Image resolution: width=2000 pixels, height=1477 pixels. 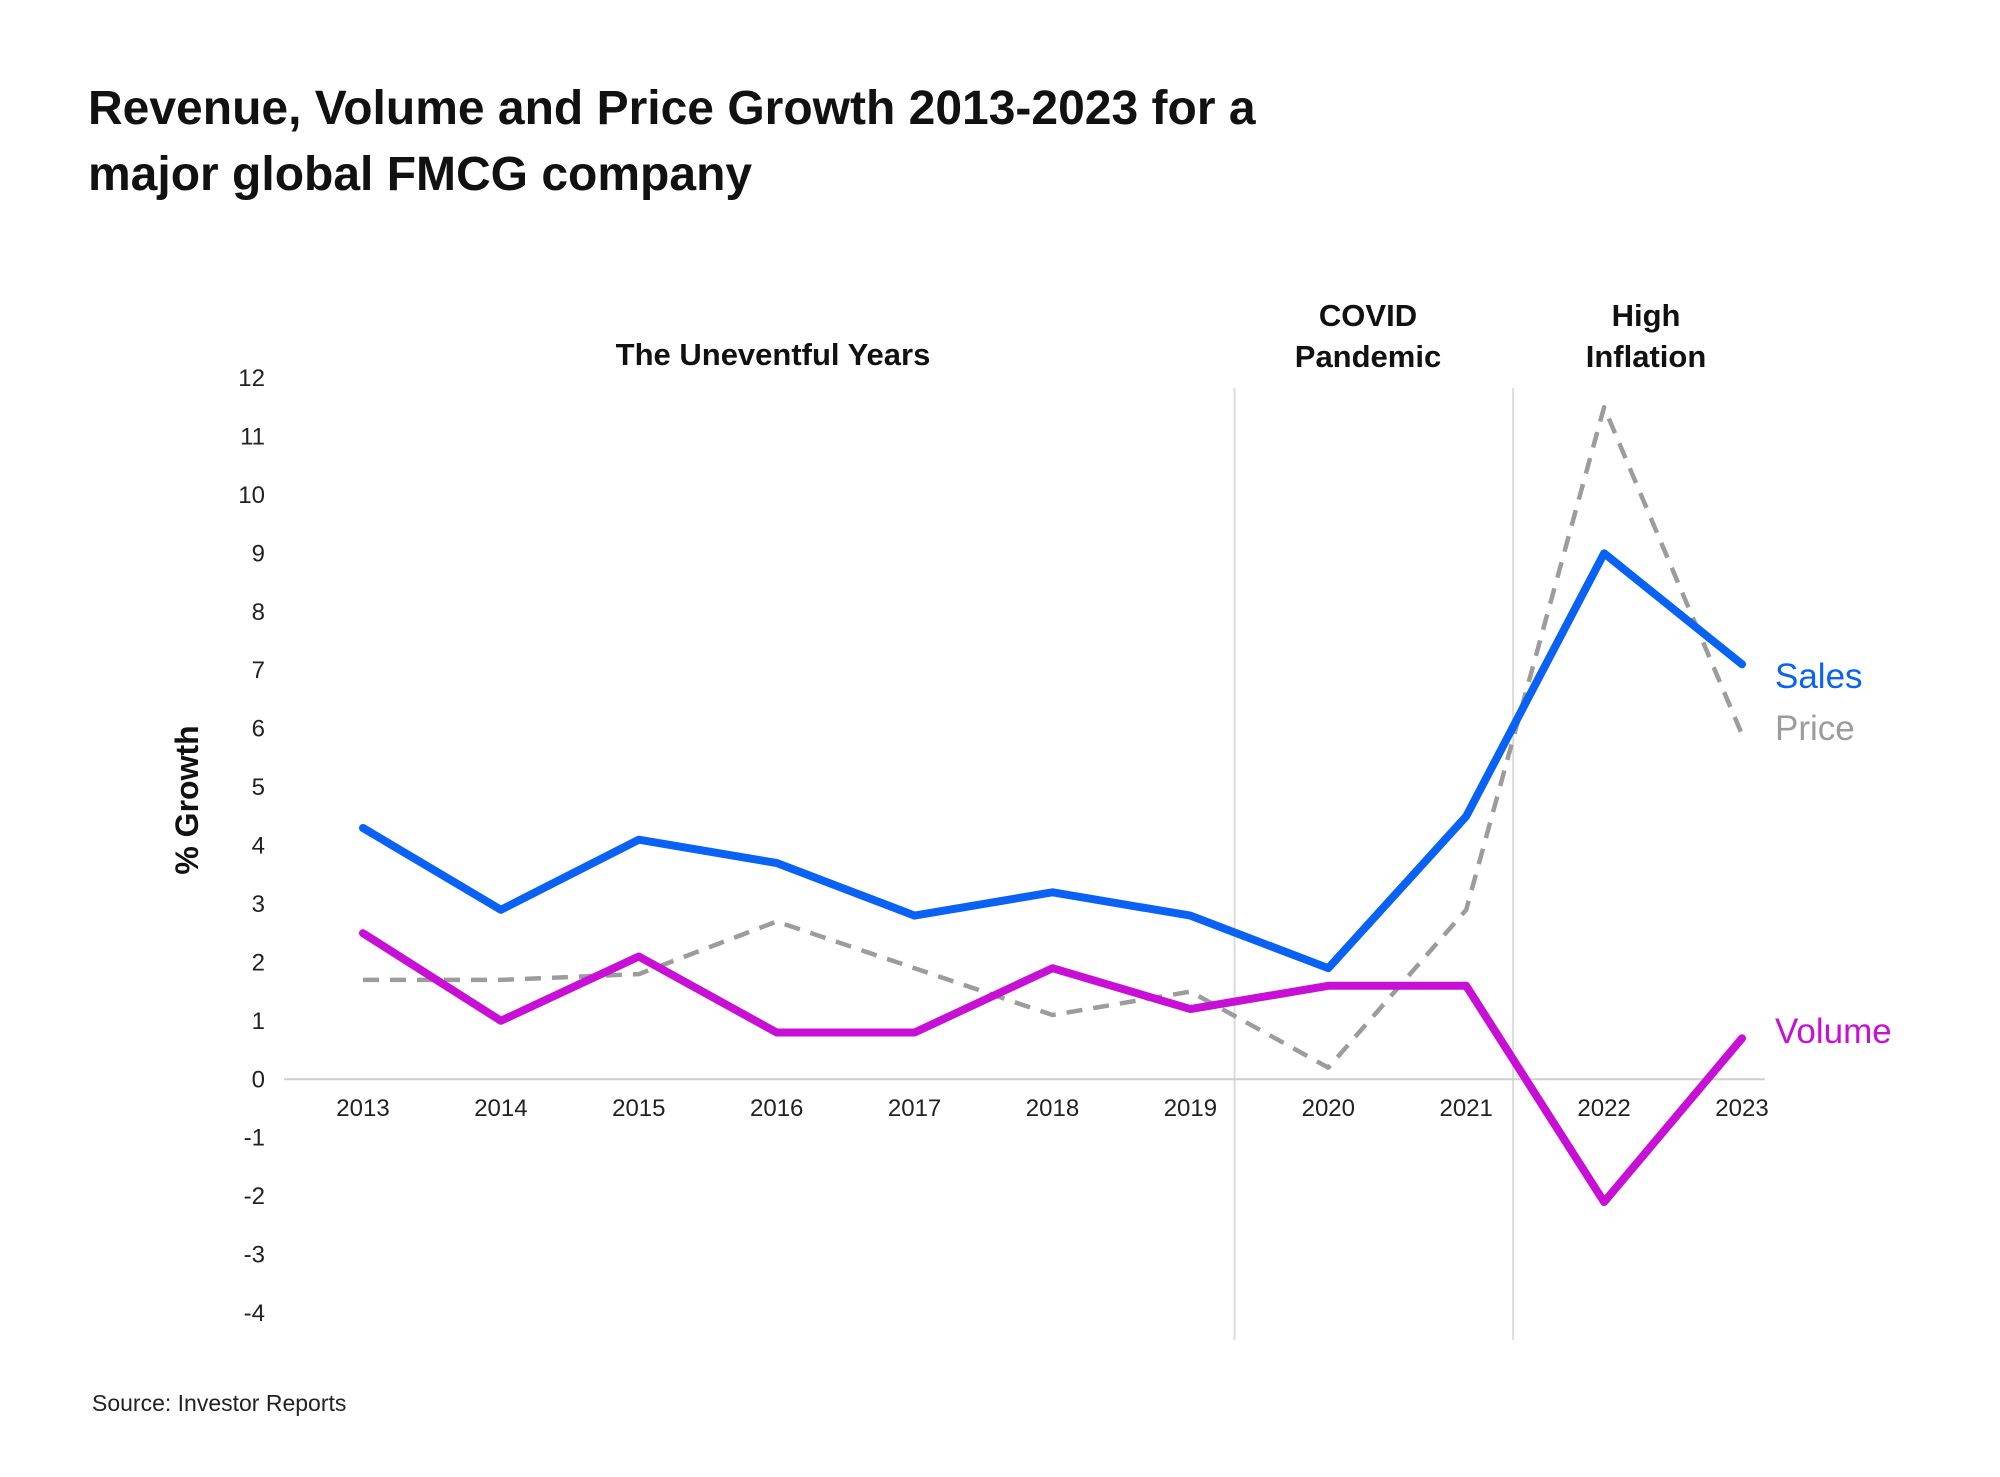 I want to click on y-tick-label: 0, so click(x=258, y=1079).